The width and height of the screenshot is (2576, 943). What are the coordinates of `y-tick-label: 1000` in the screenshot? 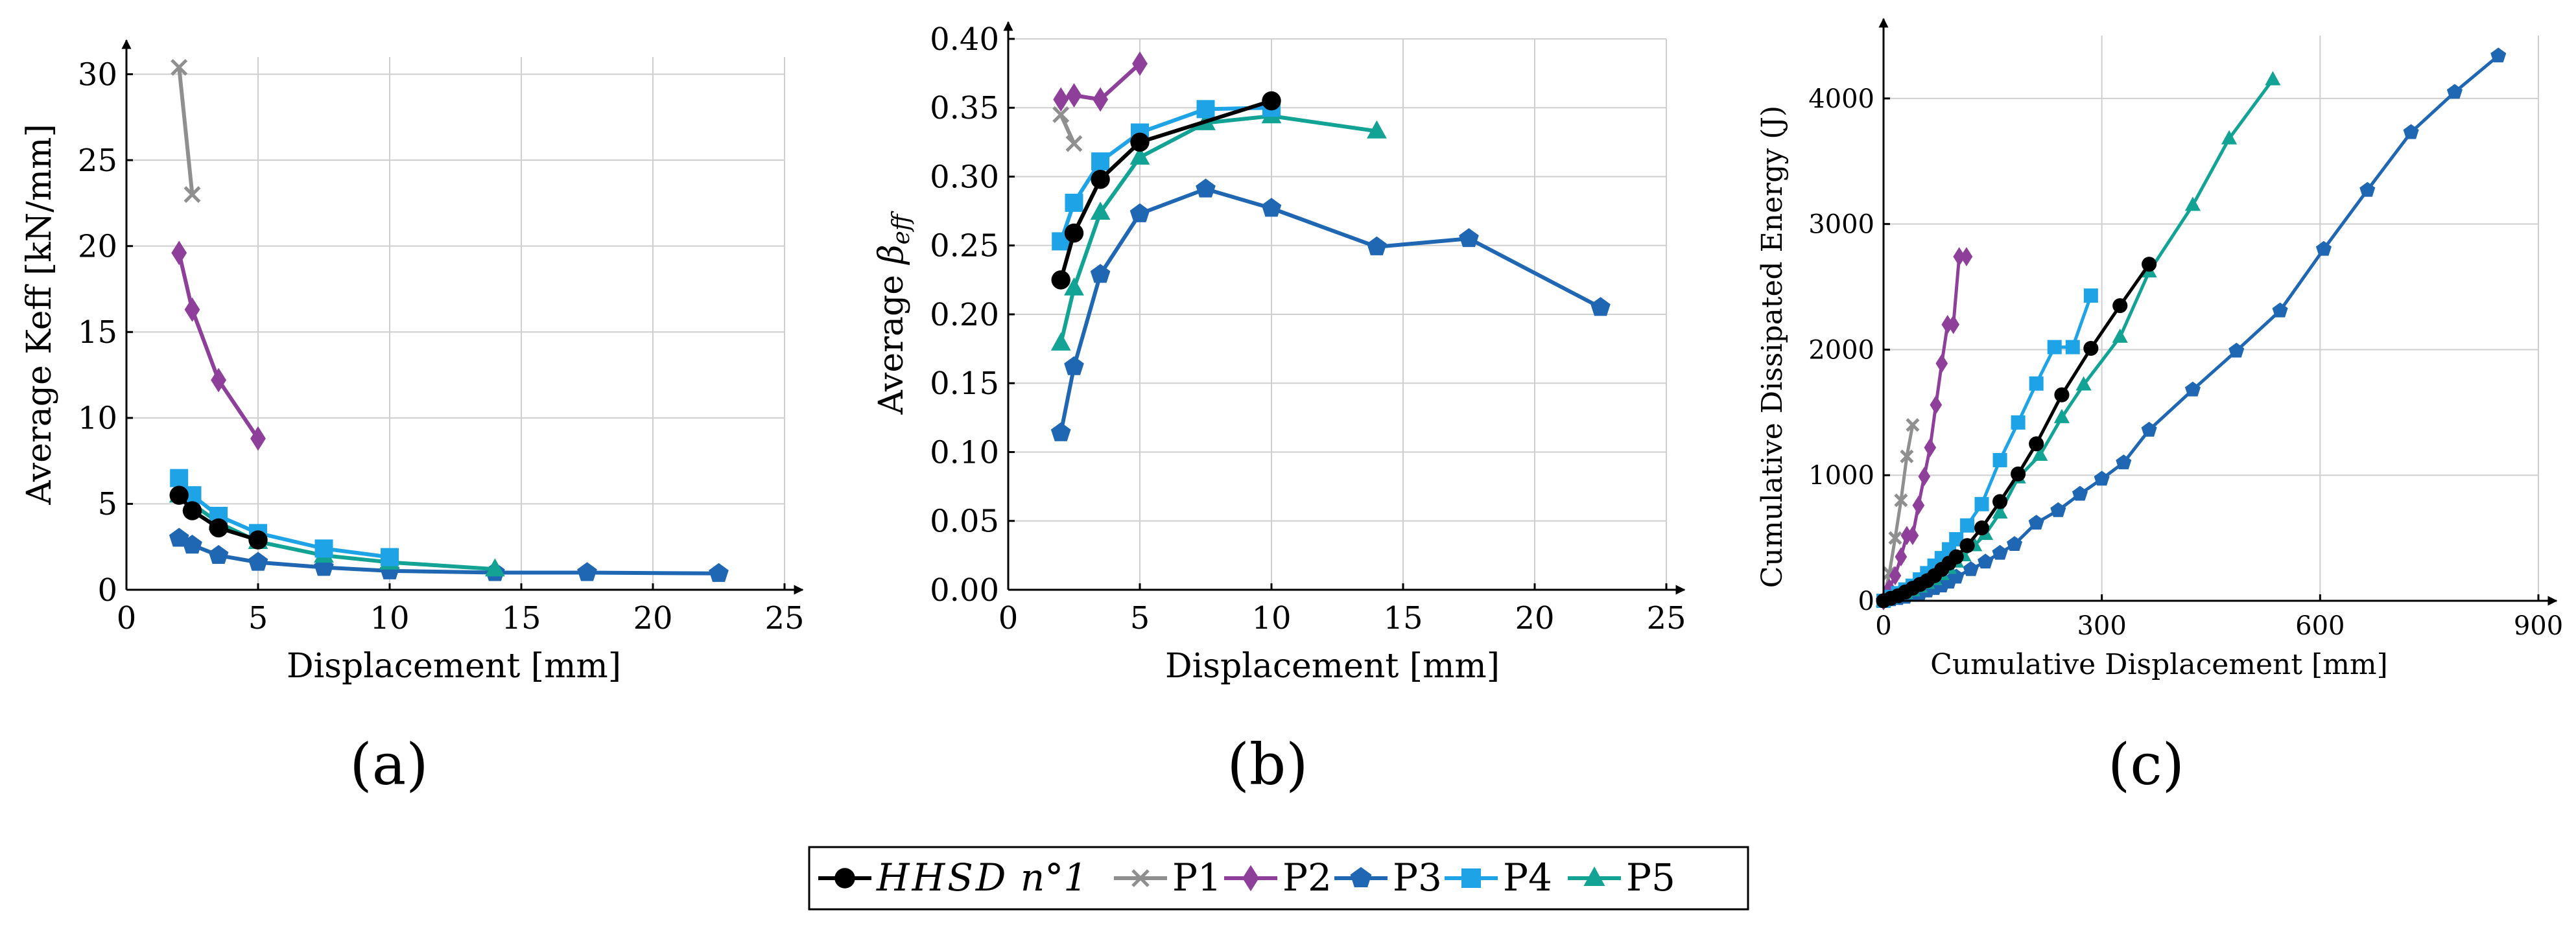 It's located at (1841, 476).